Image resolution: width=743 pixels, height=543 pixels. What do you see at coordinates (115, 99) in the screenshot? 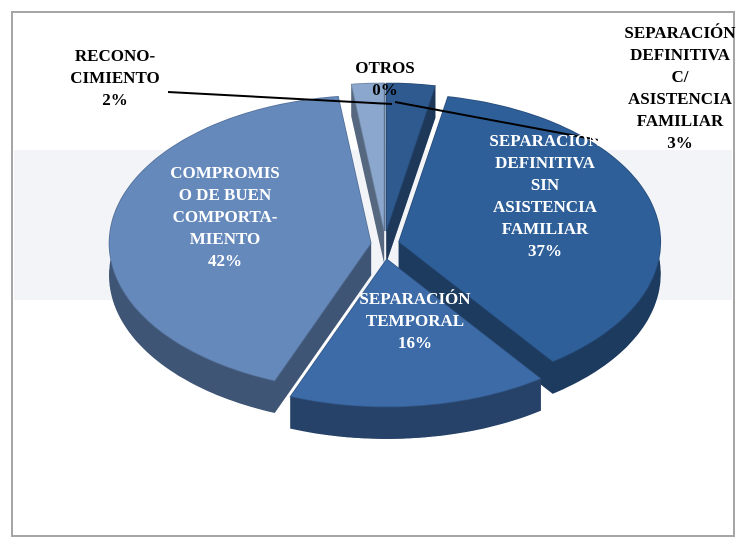
I see `value-label: 2%` at bounding box center [115, 99].